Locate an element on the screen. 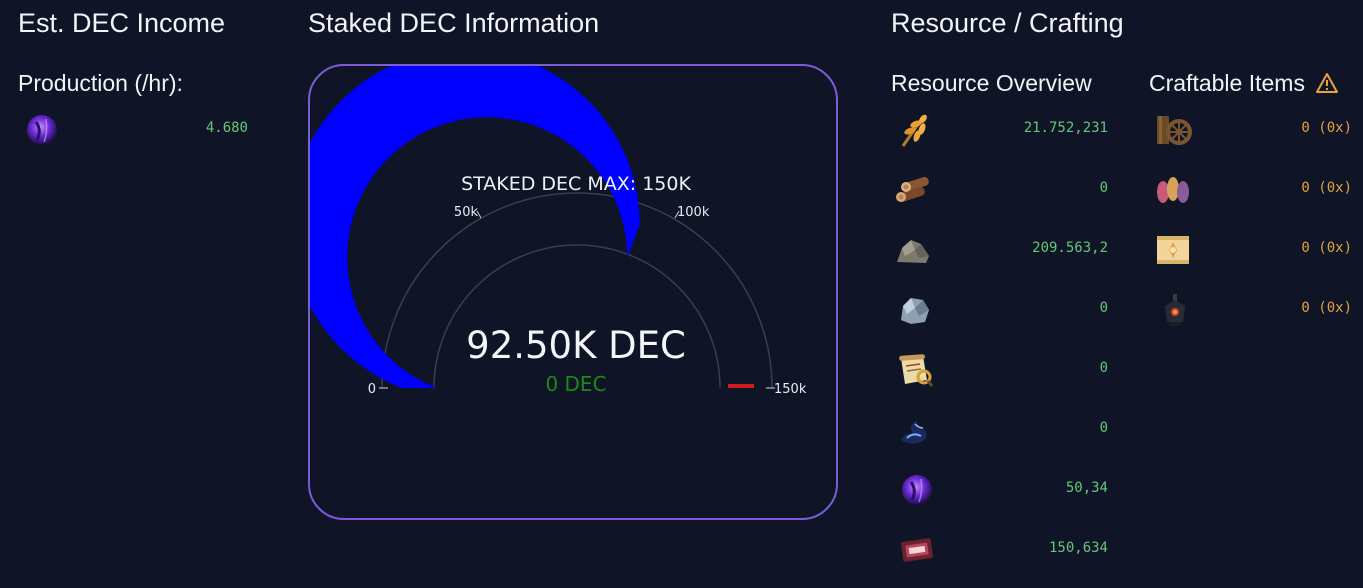  craftable-items-label: Craftable Items is located at coordinates (1244, 83).